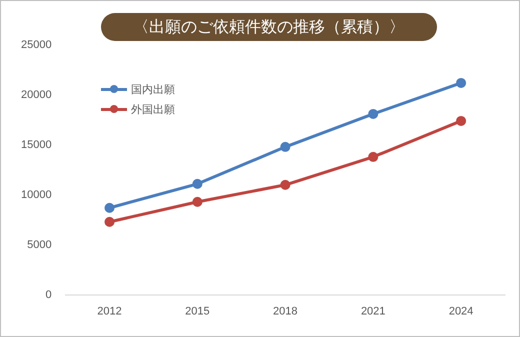  Describe the element at coordinates (153, 89) in the screenshot. I see `legend-label: 国内出願` at that location.